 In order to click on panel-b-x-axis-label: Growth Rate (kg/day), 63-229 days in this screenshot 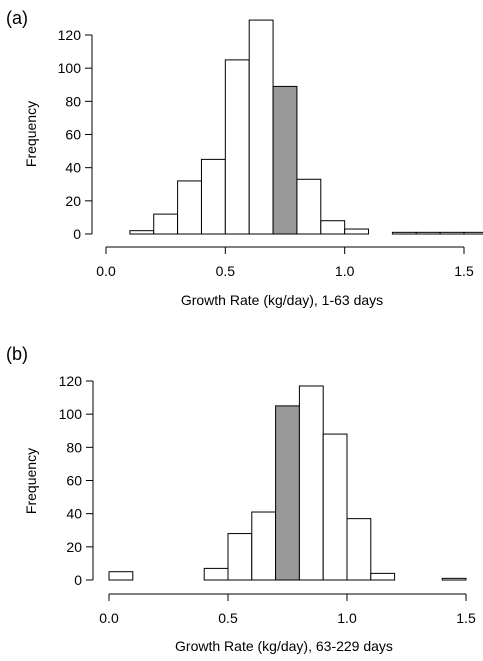, I will do `click(284, 646)`.